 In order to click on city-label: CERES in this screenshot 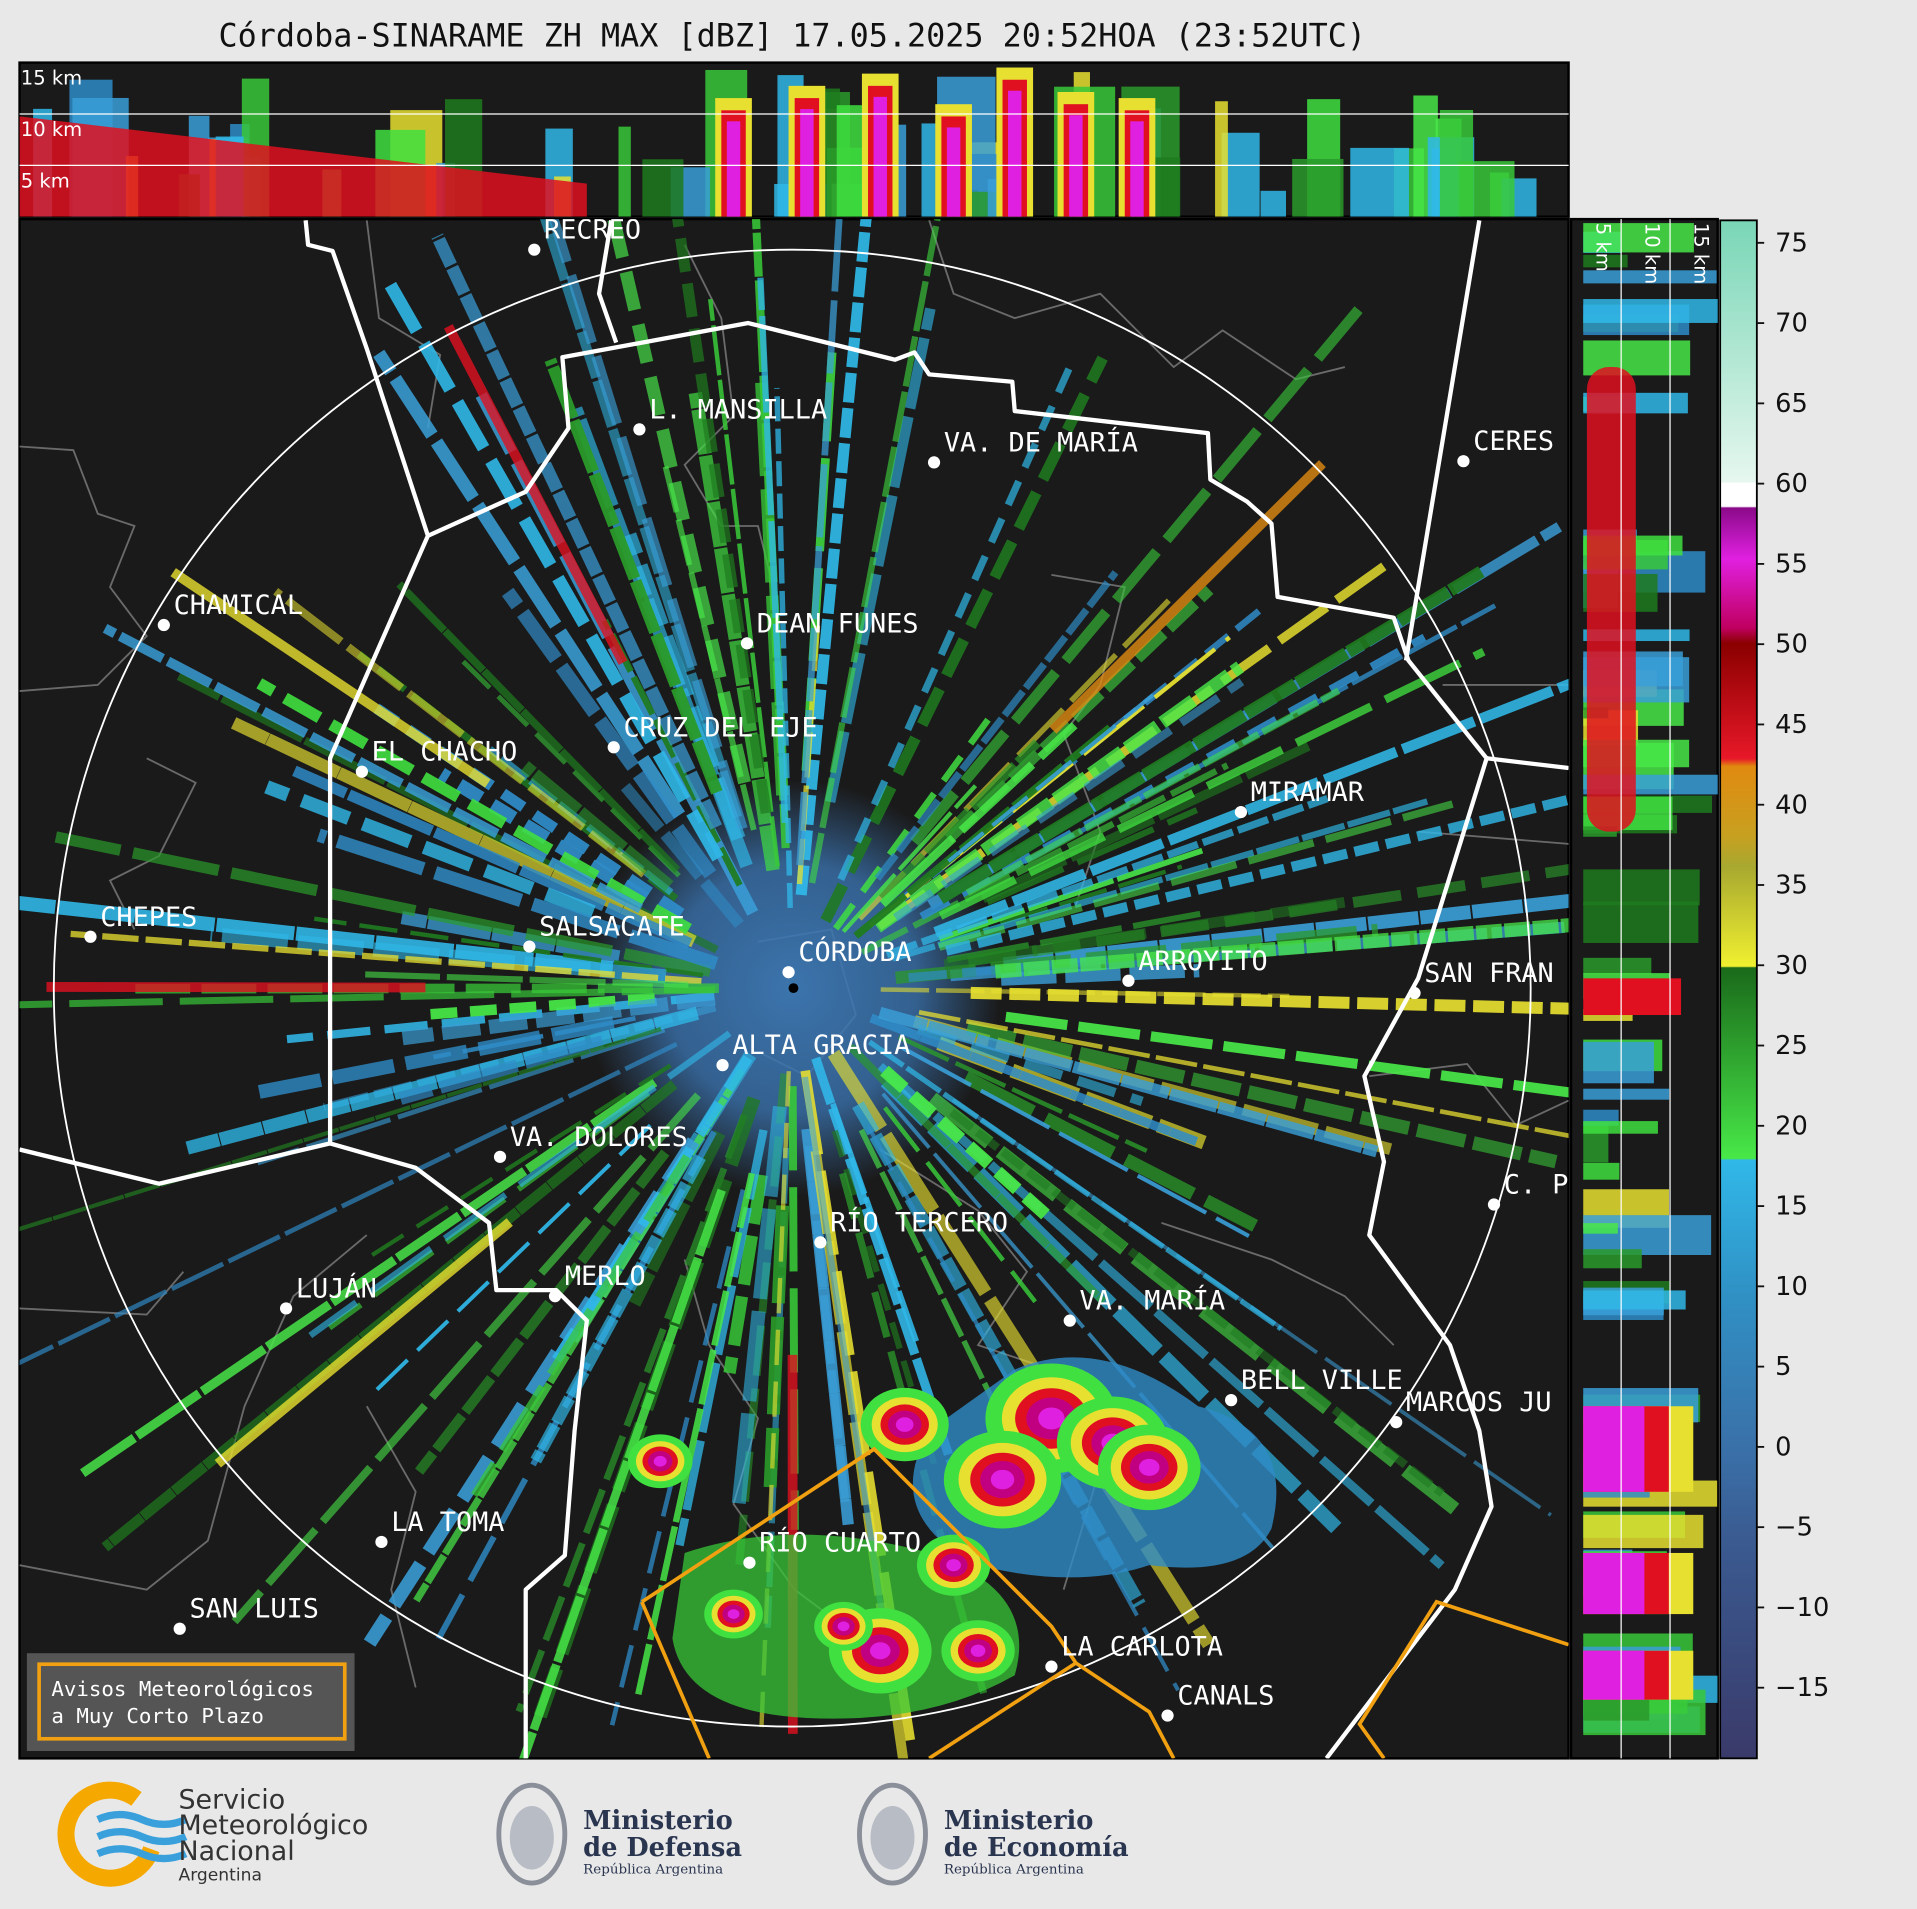, I will do `click(1513, 441)`.